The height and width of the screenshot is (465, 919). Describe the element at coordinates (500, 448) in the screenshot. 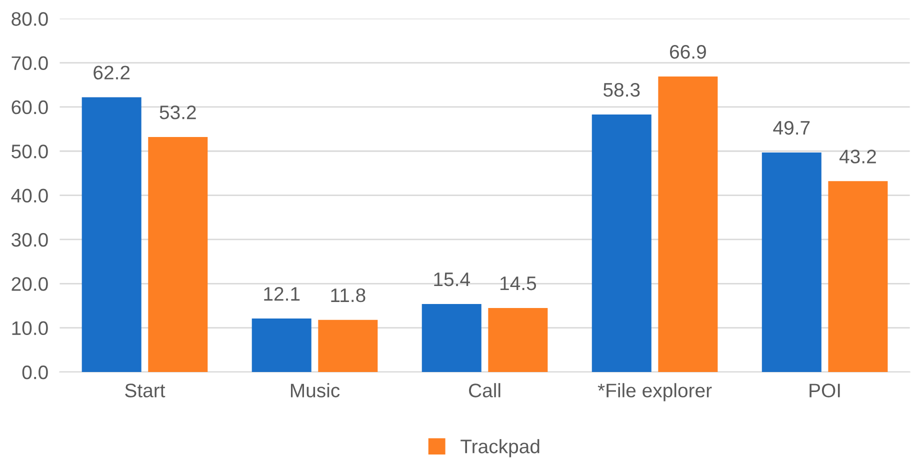

I see `legend-label: Trackpad` at that location.